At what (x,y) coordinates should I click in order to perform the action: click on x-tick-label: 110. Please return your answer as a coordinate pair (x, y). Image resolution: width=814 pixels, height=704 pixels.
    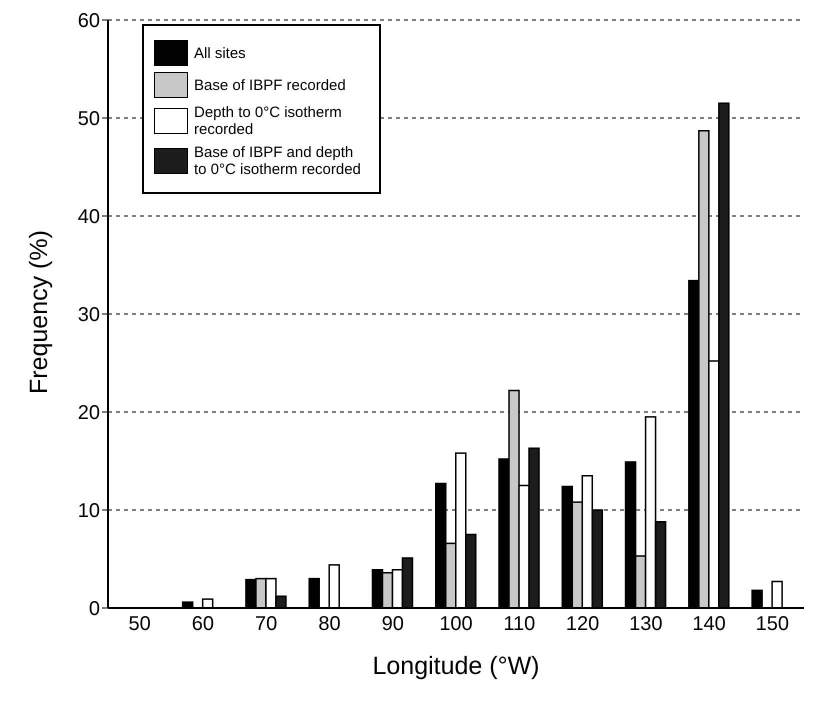
    Looking at the image, I should click on (519, 624).